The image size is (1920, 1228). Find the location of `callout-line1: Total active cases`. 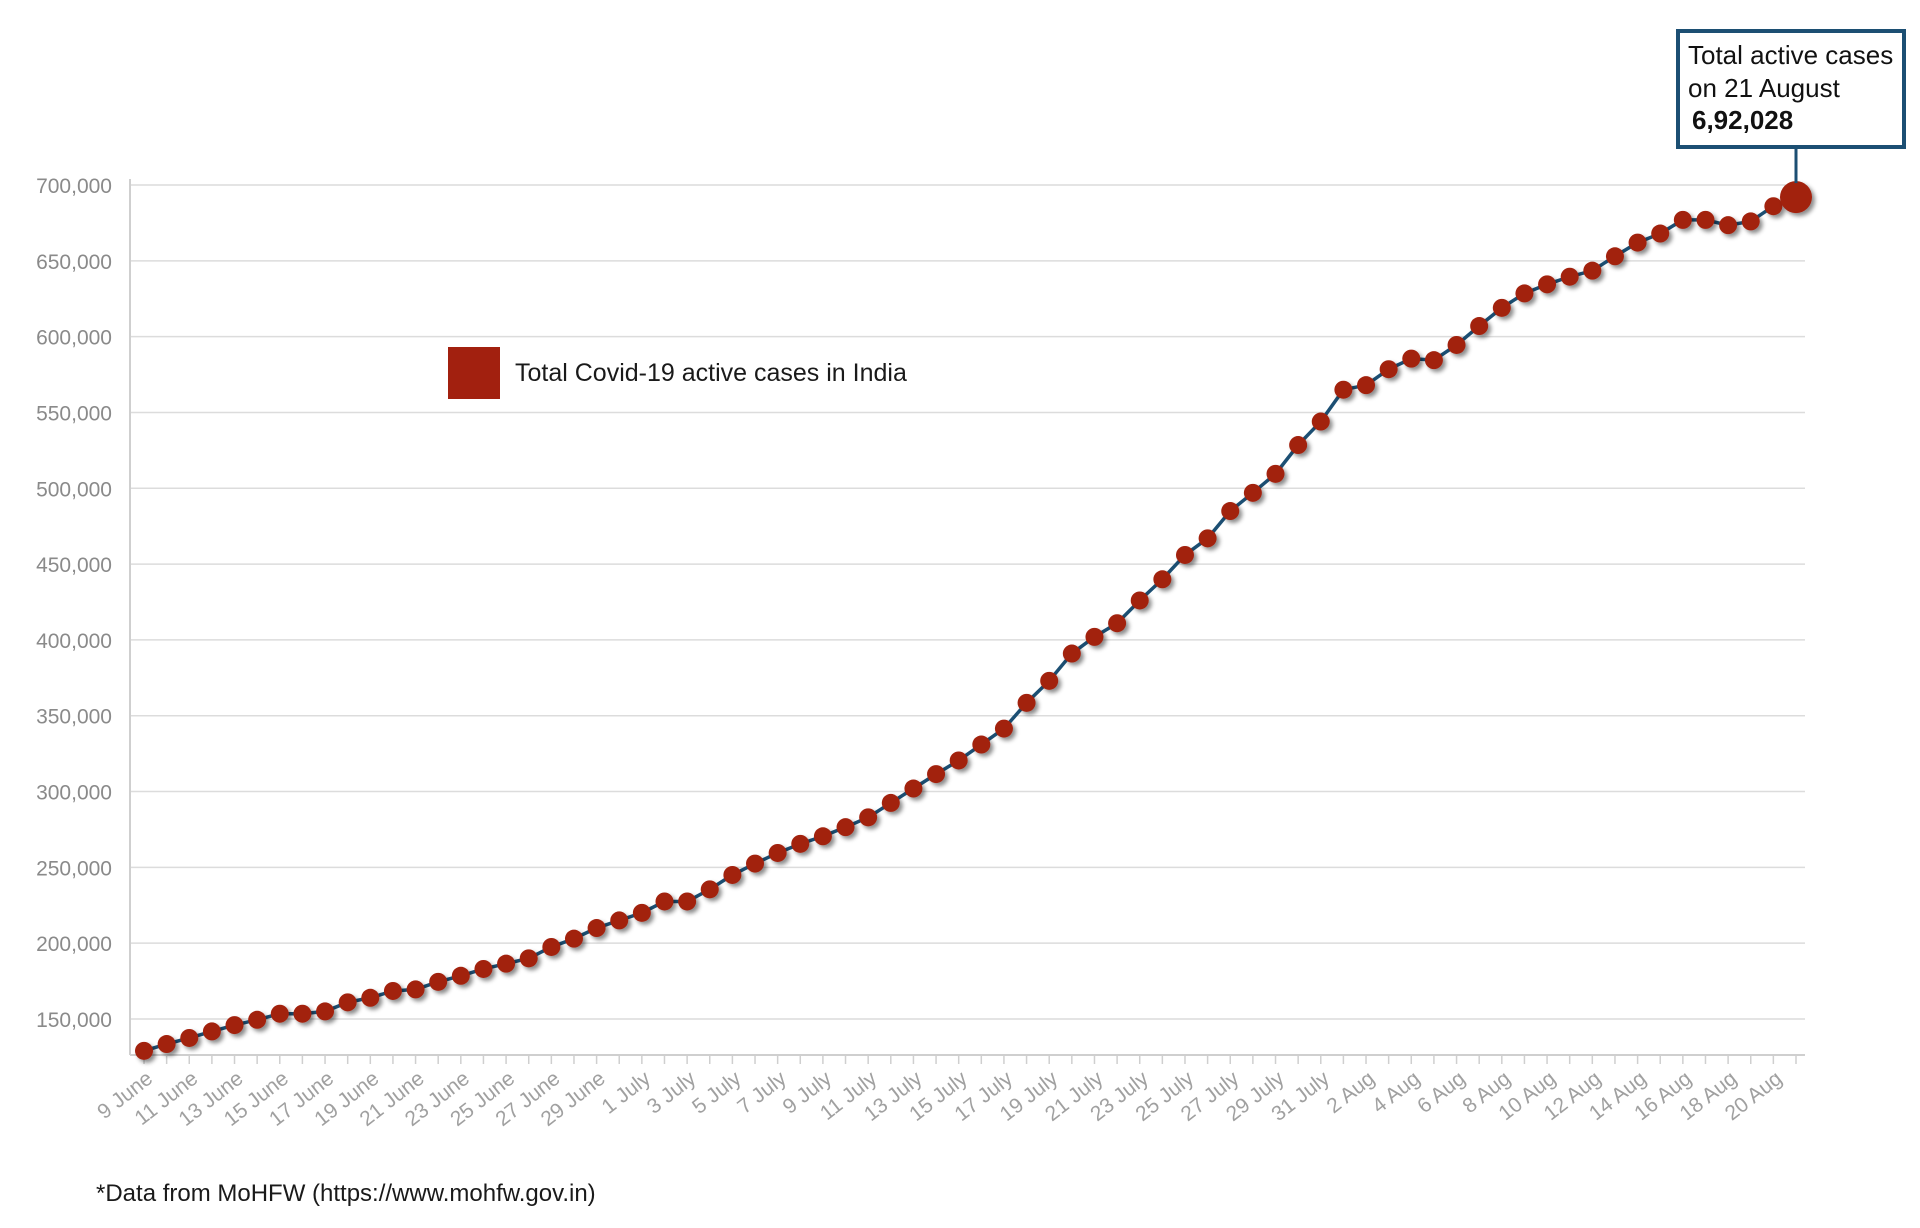

callout-line1: Total active cases is located at coordinates (1791, 55).